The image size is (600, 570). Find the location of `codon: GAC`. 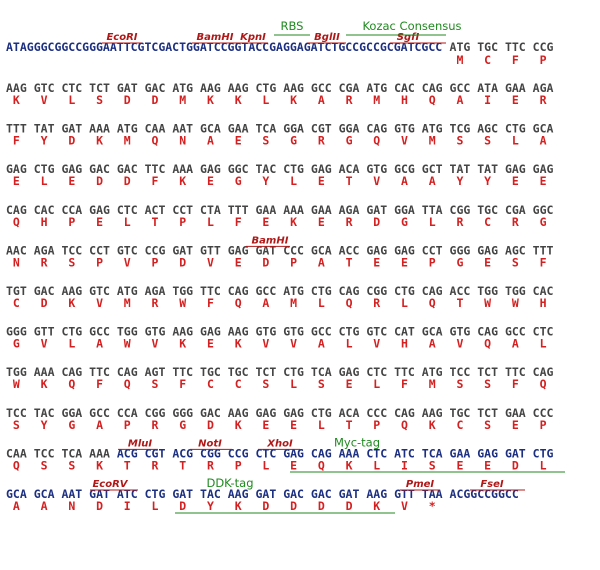

codon: GAC is located at coordinates (127, 169).